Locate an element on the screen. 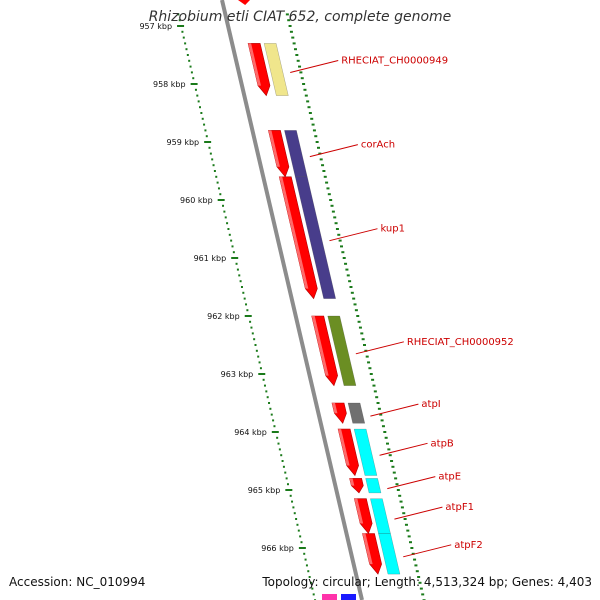 This screenshot has height=600, width=600. gene-label: kup1 is located at coordinates (392, 229).